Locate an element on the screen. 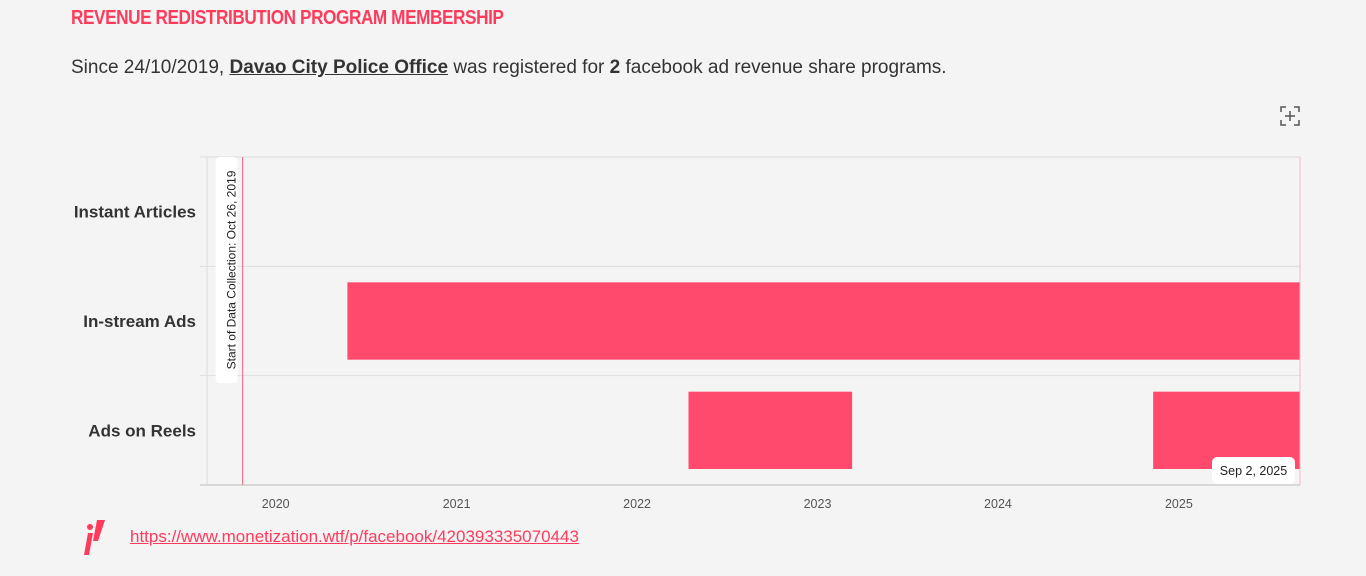 This screenshot has height=576, width=1366. program-count: 2 is located at coordinates (615, 67).